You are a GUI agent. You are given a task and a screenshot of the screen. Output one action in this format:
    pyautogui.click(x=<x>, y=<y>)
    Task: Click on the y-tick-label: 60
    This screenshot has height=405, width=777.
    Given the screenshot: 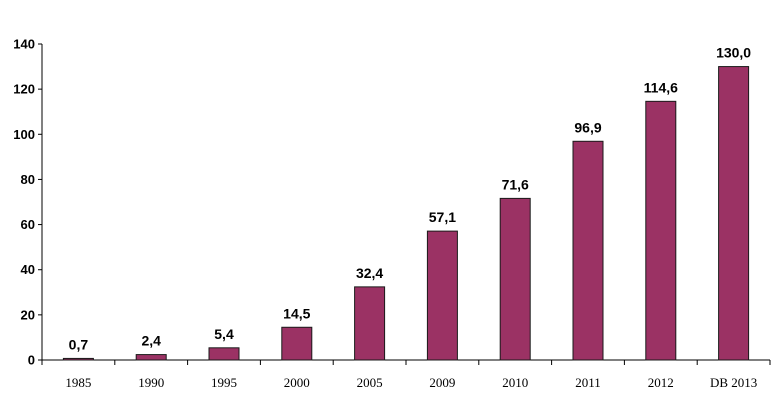 What is the action you would take?
    pyautogui.click(x=28, y=224)
    